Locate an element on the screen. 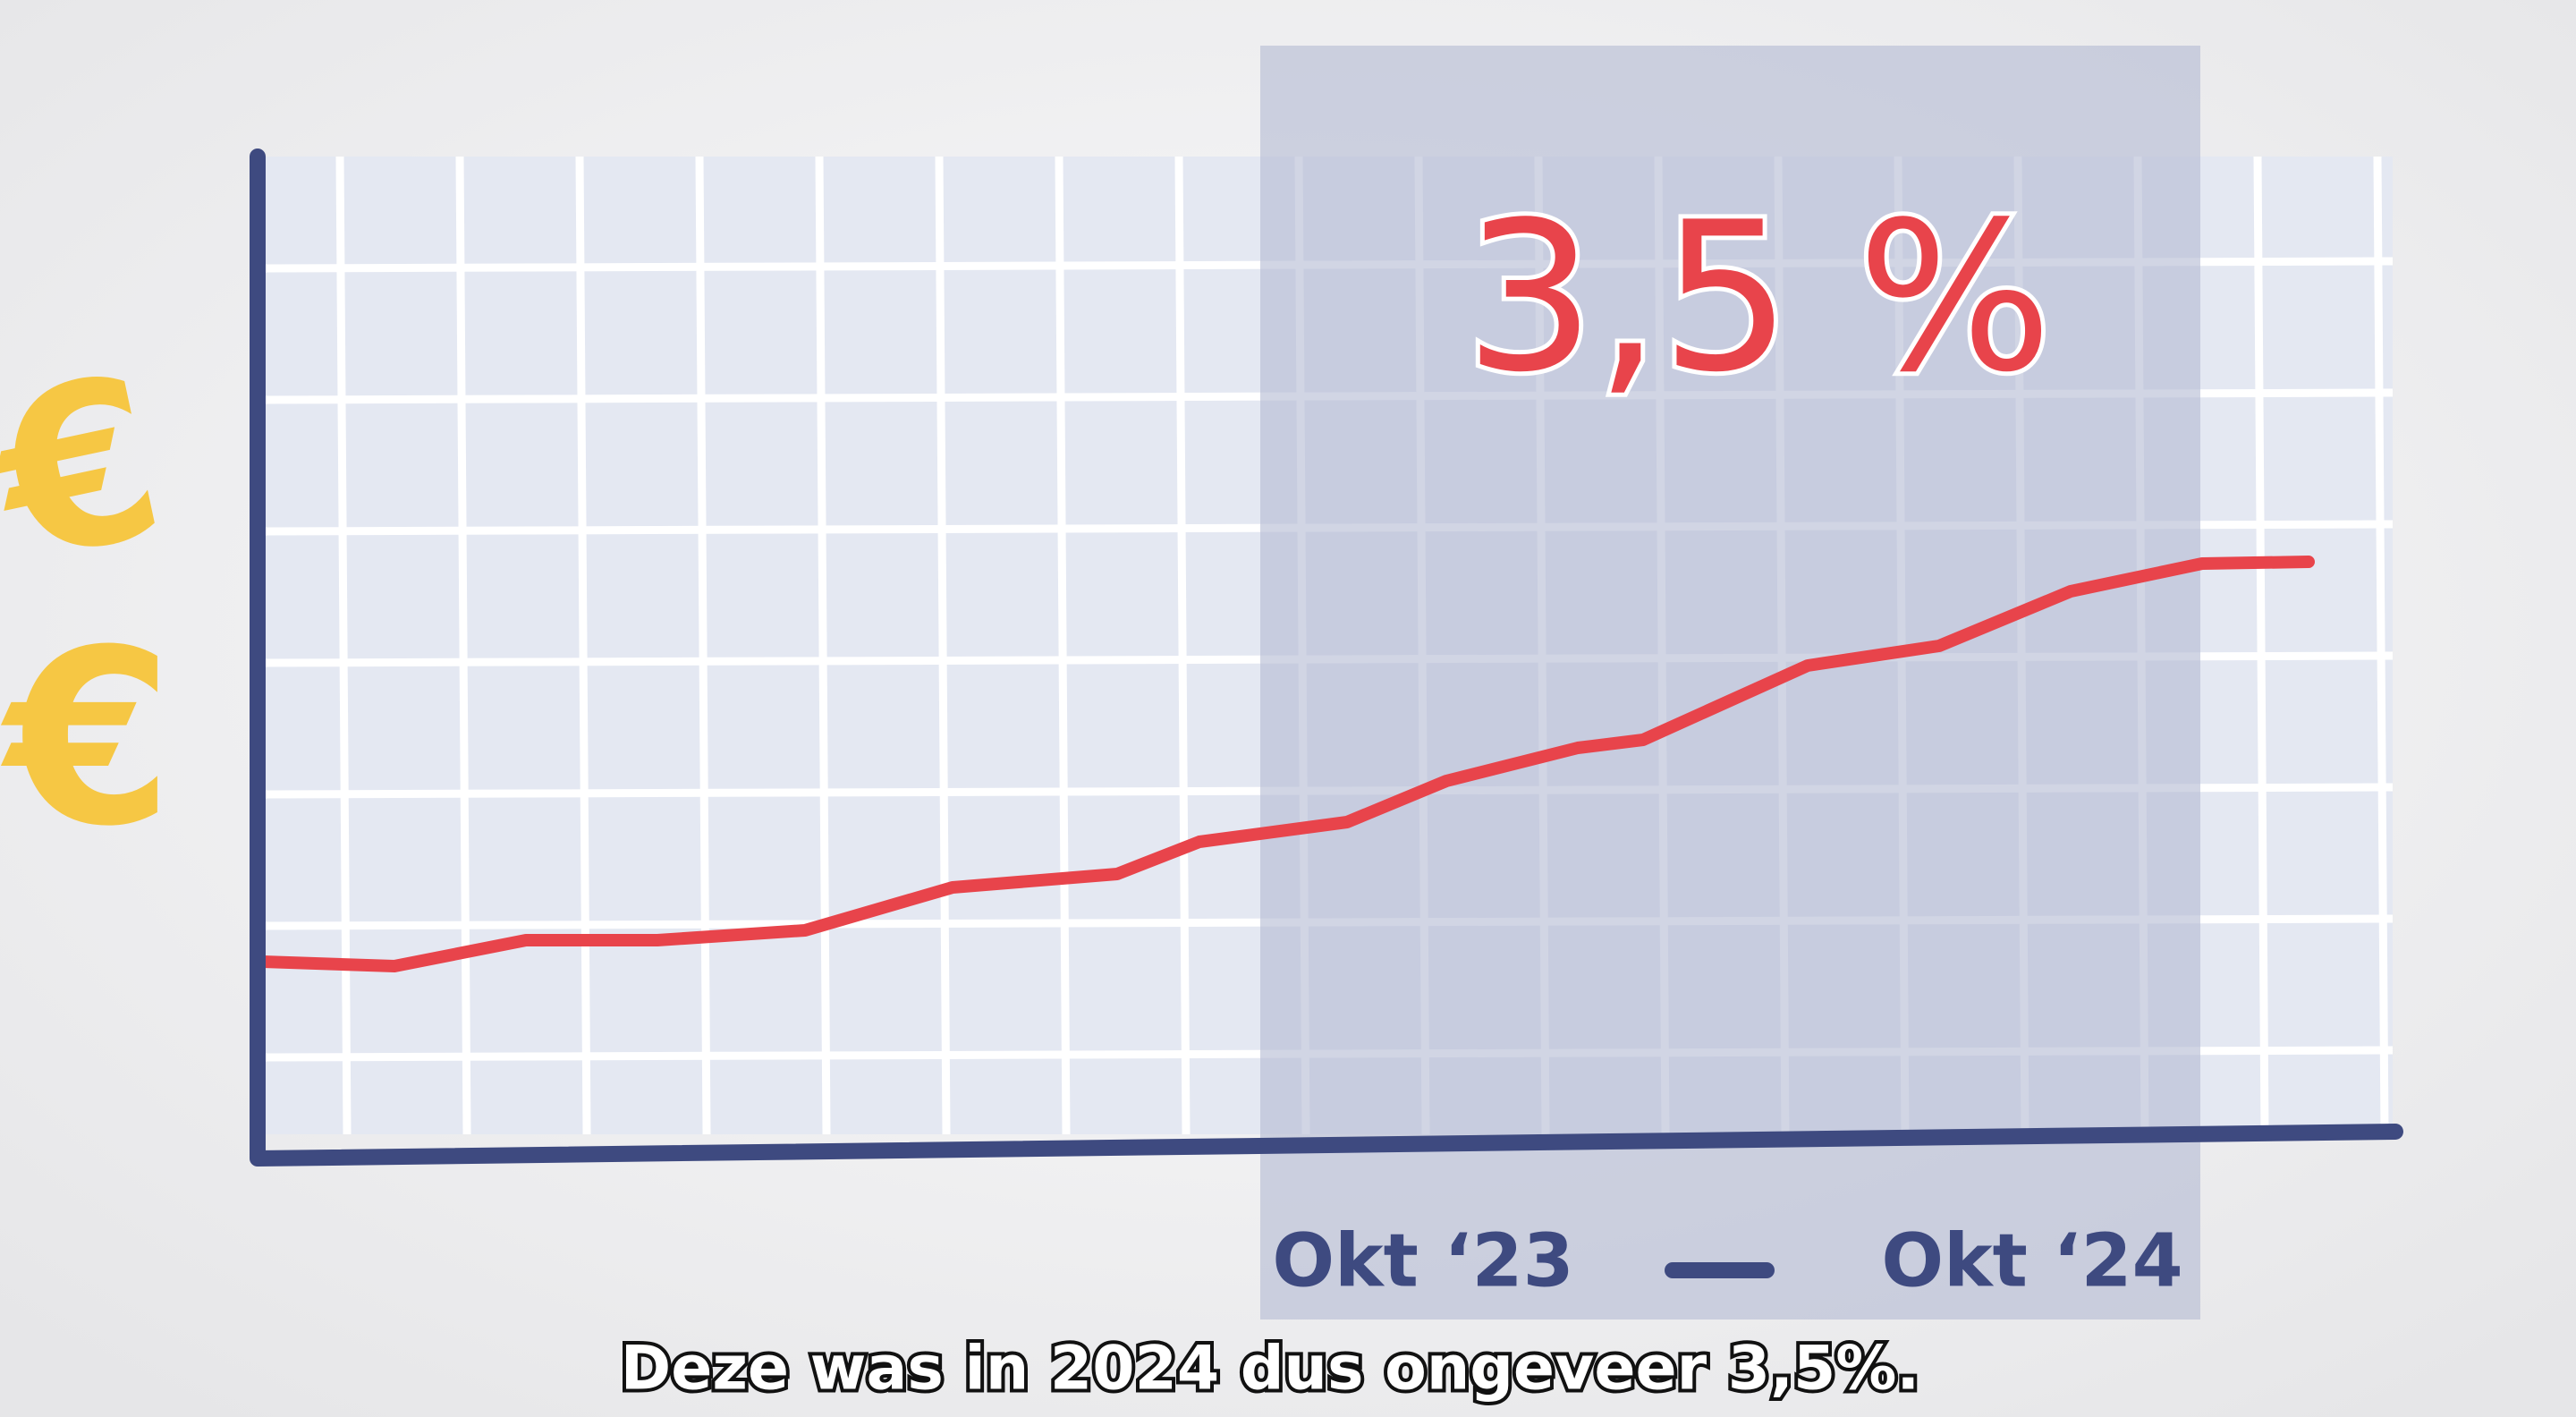 This screenshot has height=1417, width=2576. rate-label: 3,5 % is located at coordinates (1758, 298).